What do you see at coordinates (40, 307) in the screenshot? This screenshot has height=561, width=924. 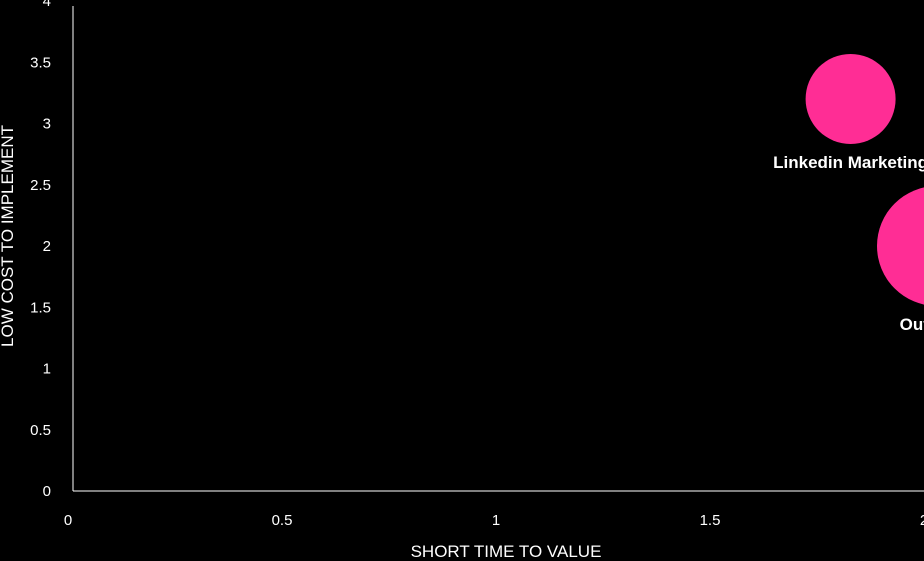 I see `y-tick-label: 1.5` at bounding box center [40, 307].